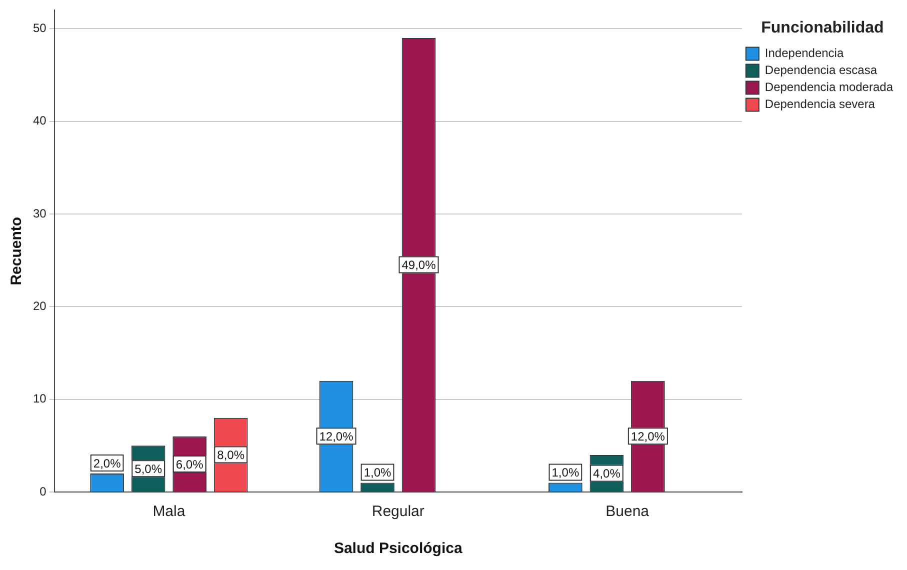  What do you see at coordinates (231, 455) in the screenshot?
I see `data-label: 8,0%` at bounding box center [231, 455].